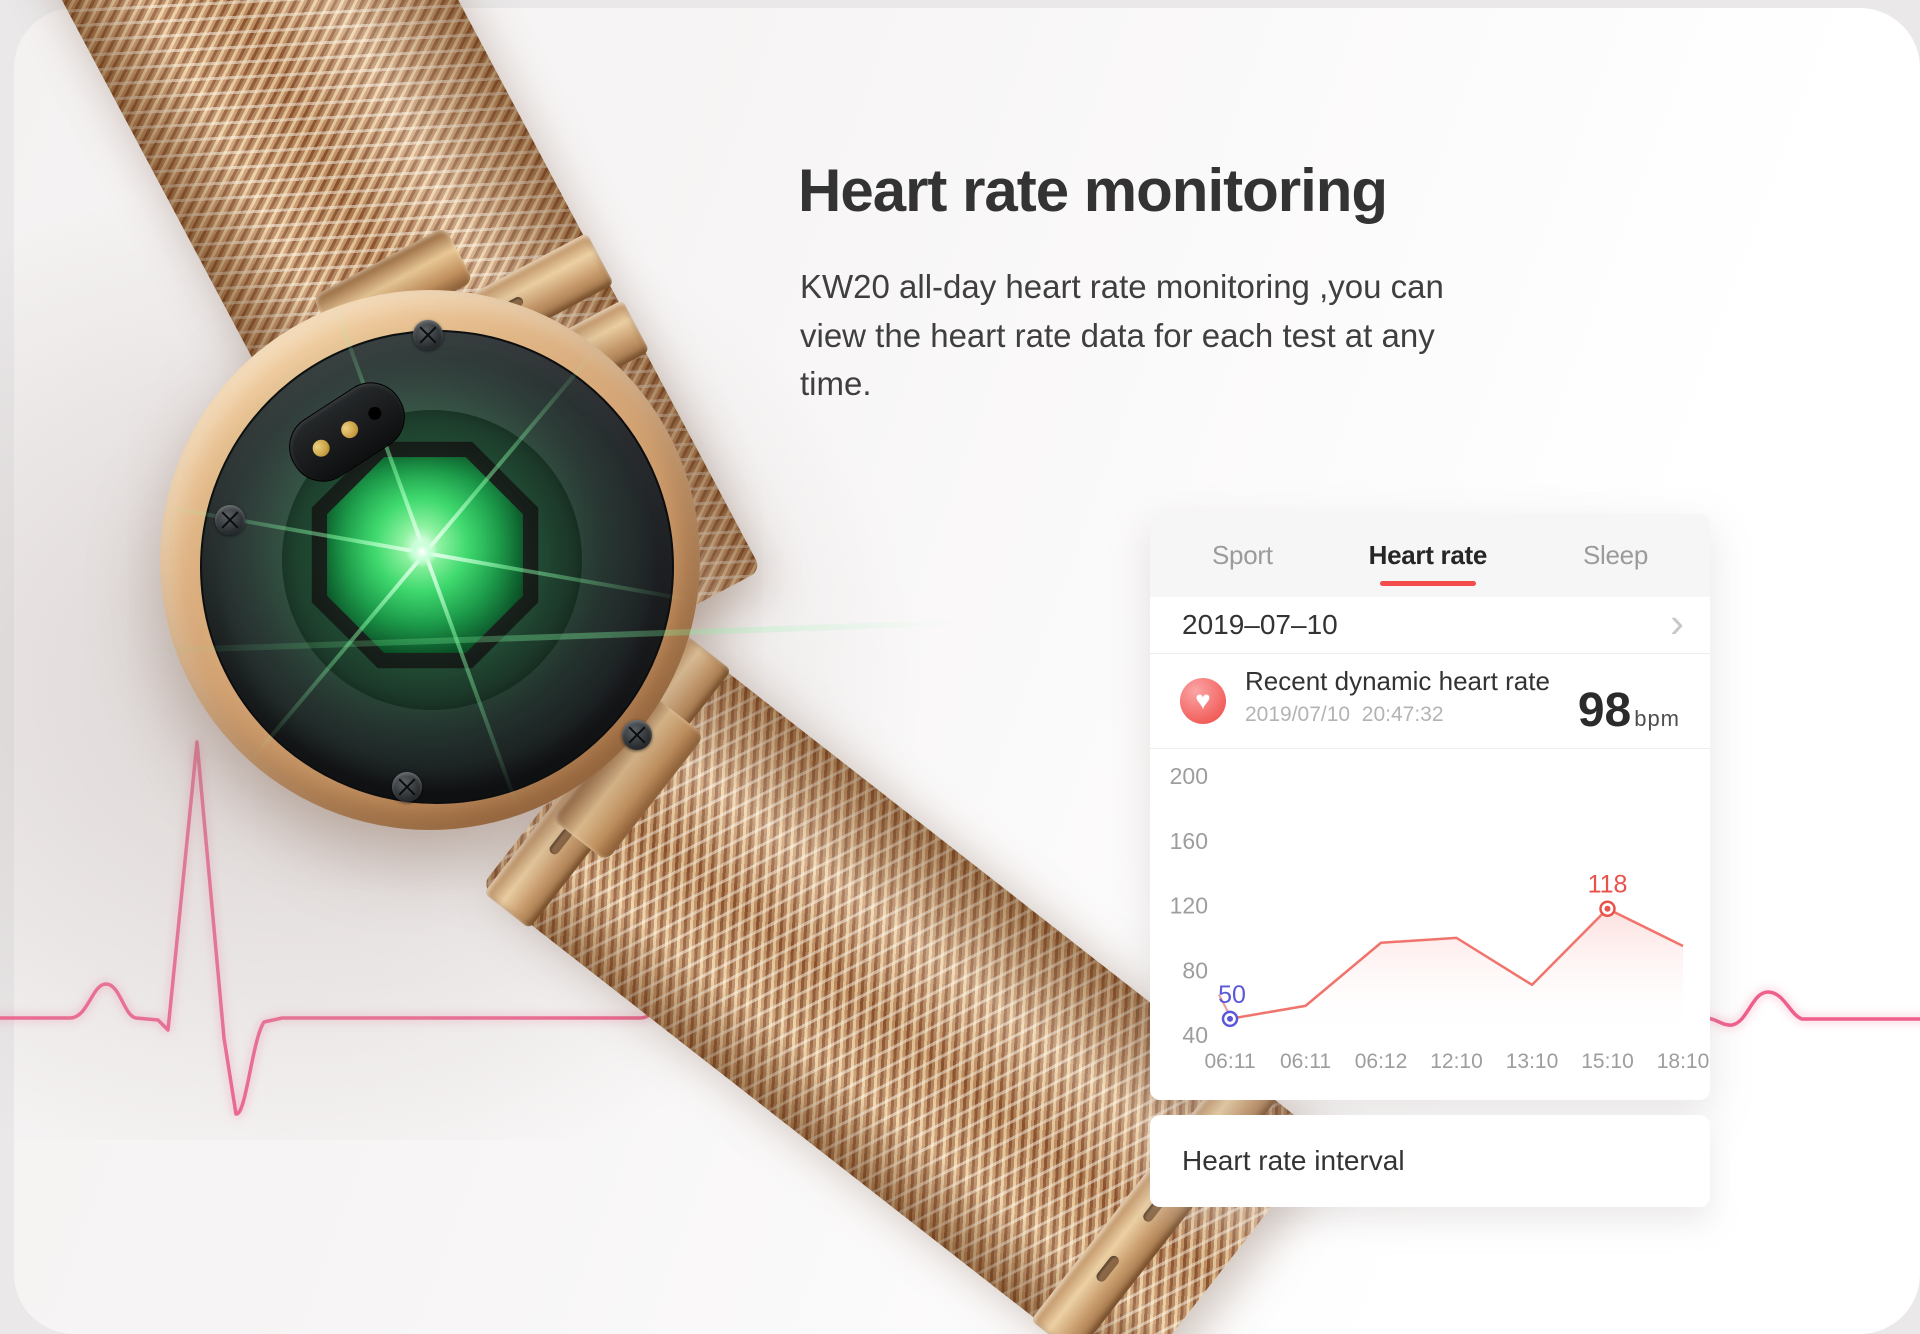  I want to click on tab-sleep: Sleep, so click(1615, 555).